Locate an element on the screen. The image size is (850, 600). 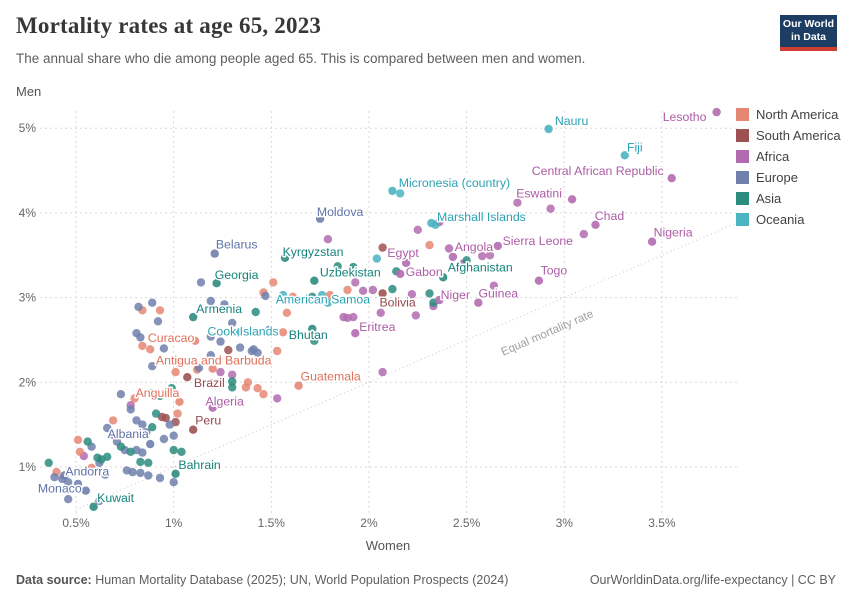
country-label: Bolivia is located at coordinates (397, 302).